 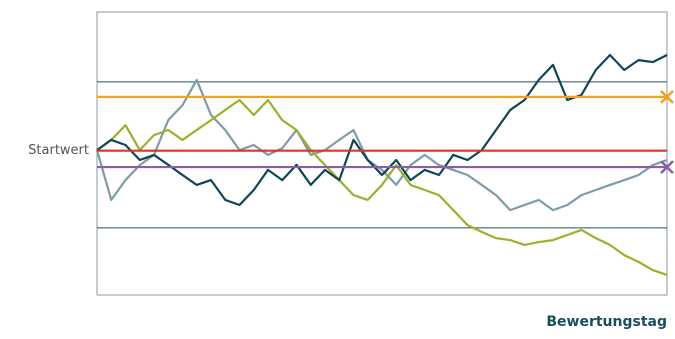 I want to click on y-tick-label: Startwert, so click(x=58, y=150).